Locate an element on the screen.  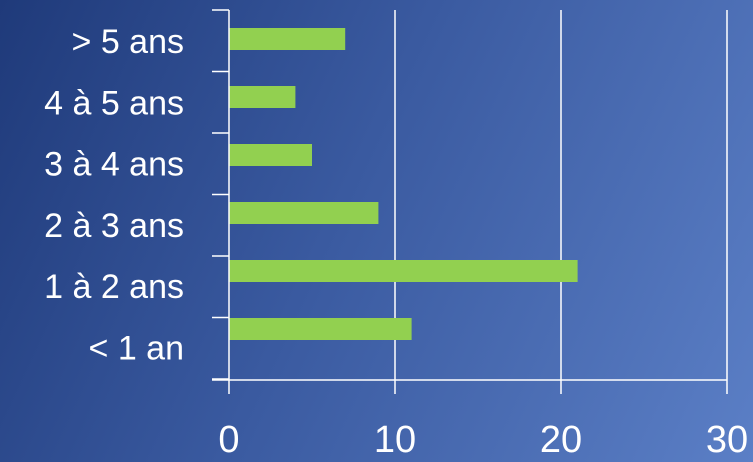
x-tick-label-10: 10 is located at coordinates (395, 440).